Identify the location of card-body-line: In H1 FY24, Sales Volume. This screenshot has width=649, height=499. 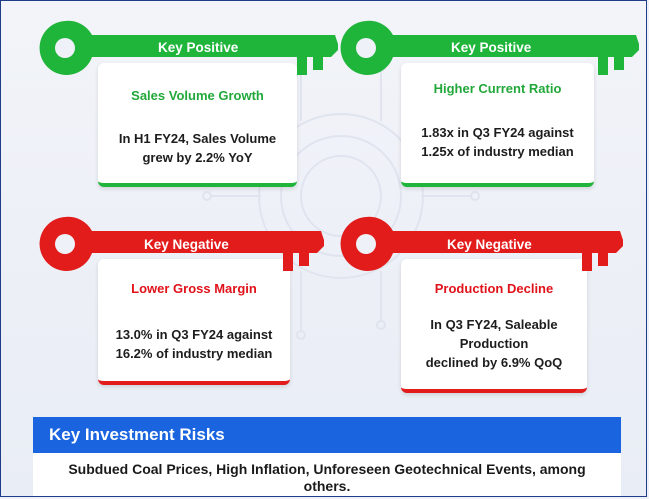
(197, 138).